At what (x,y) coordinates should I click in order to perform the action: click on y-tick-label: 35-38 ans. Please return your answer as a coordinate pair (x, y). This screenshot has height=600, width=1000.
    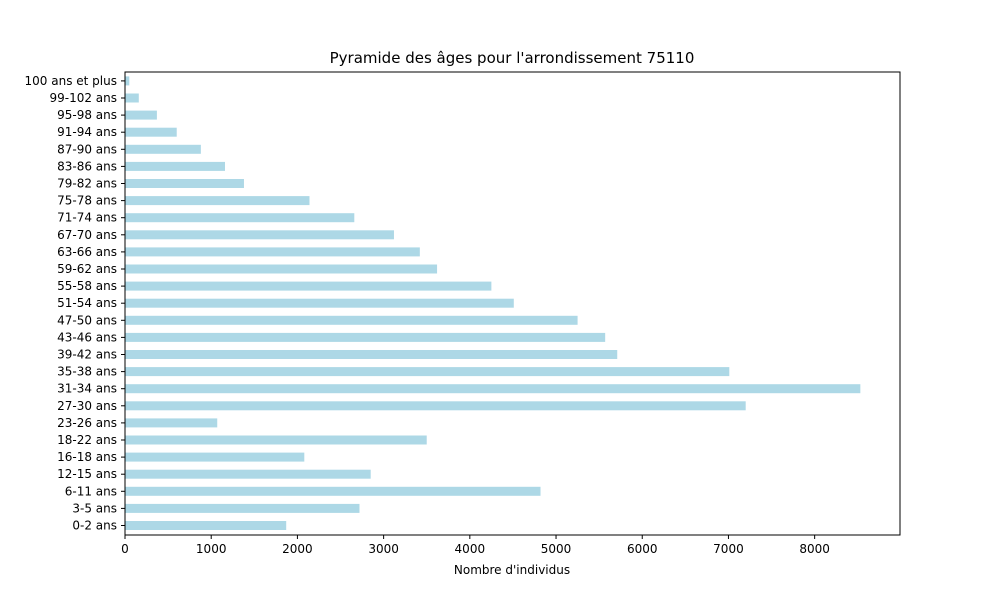
    Looking at the image, I should click on (87, 372).